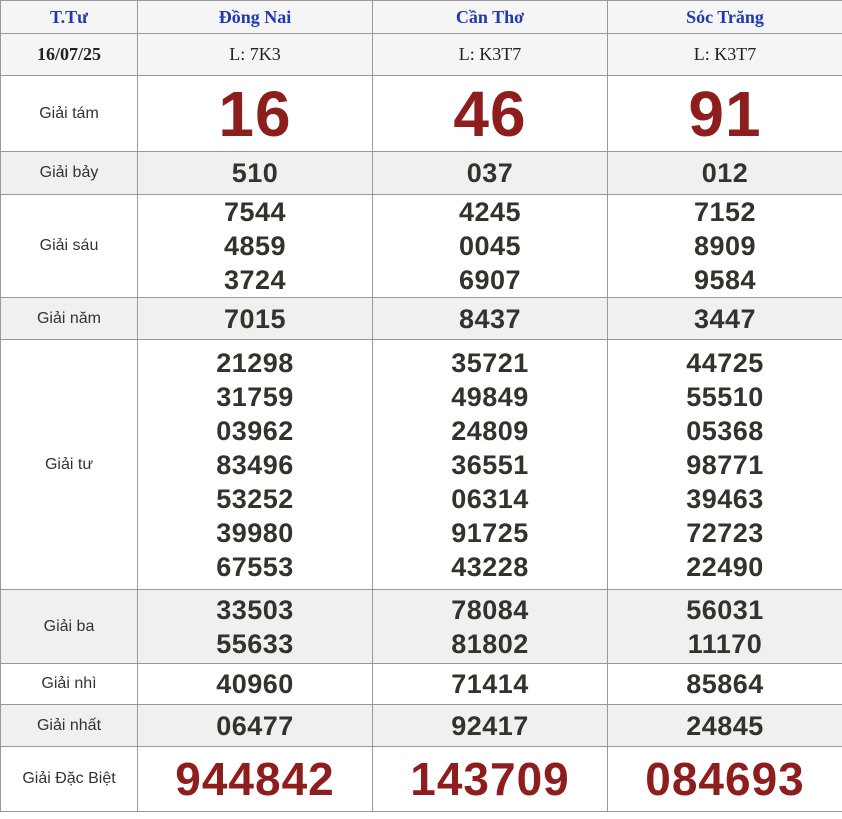 The width and height of the screenshot is (842, 819). What do you see at coordinates (69, 684) in the screenshot?
I see `prize-label: Giải nhì` at bounding box center [69, 684].